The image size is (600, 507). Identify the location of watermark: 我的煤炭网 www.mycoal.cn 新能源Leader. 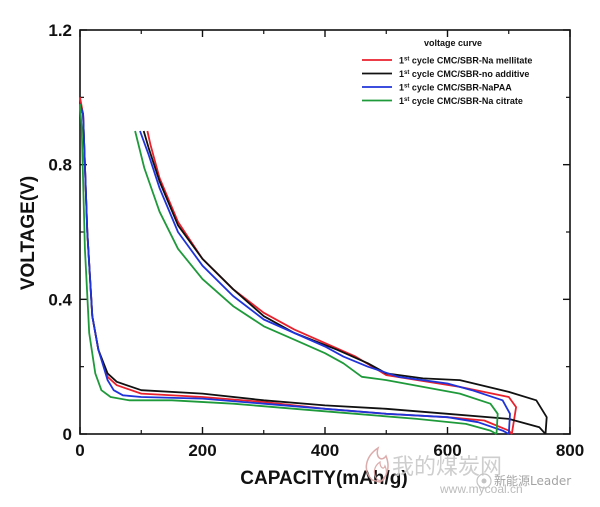
(468, 471).